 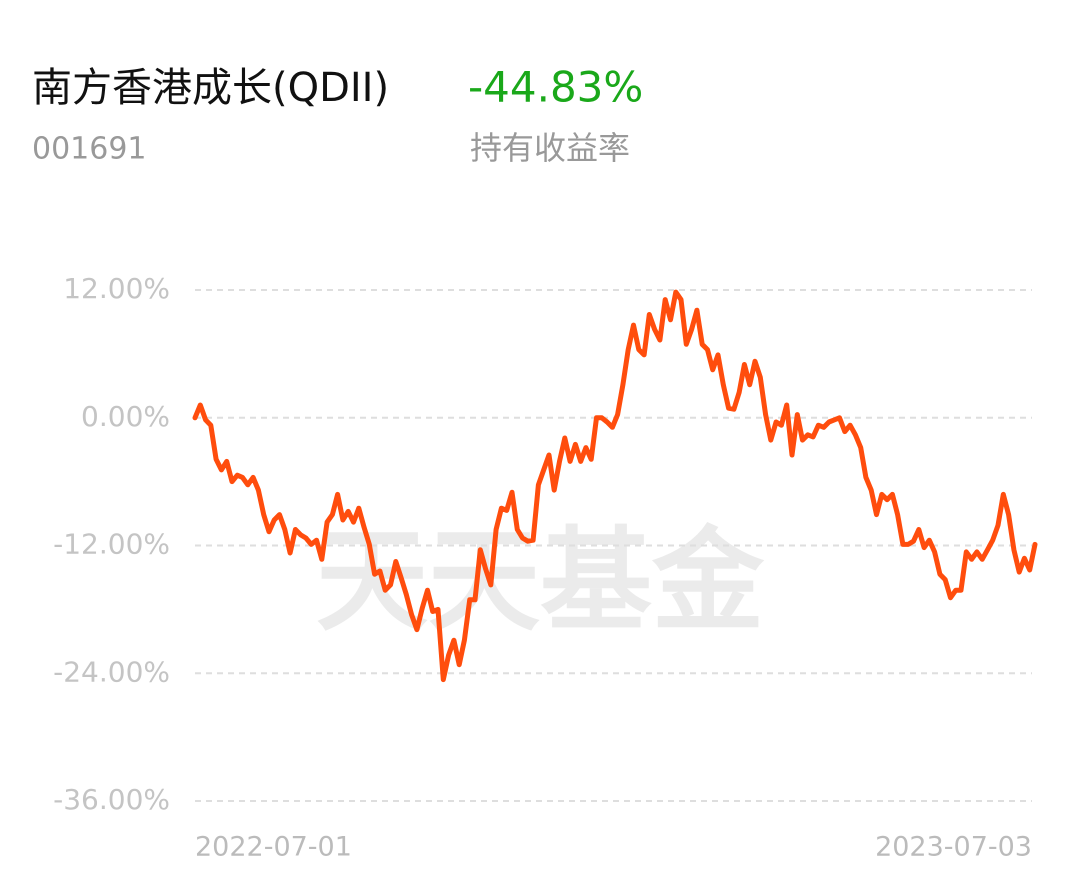 I want to click on fund-name: 南方香港成长(QDII), so click(x=210, y=88).